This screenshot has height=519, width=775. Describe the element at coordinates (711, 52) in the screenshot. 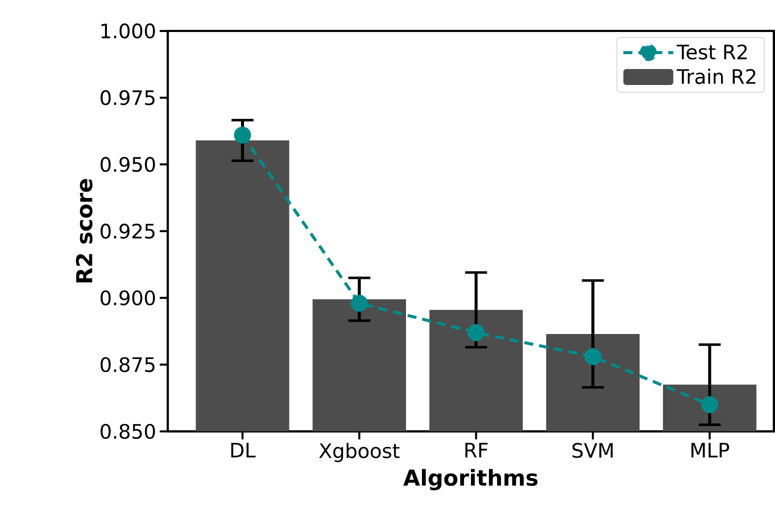

I see `legend-label: Test R2` at that location.